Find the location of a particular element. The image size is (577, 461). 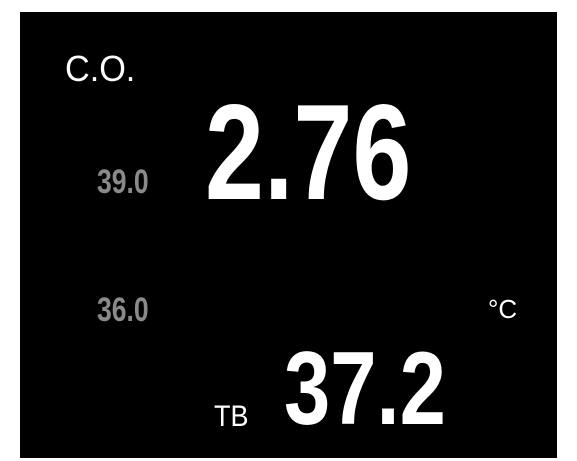

upper-limit: 39.0 is located at coordinates (123, 182).